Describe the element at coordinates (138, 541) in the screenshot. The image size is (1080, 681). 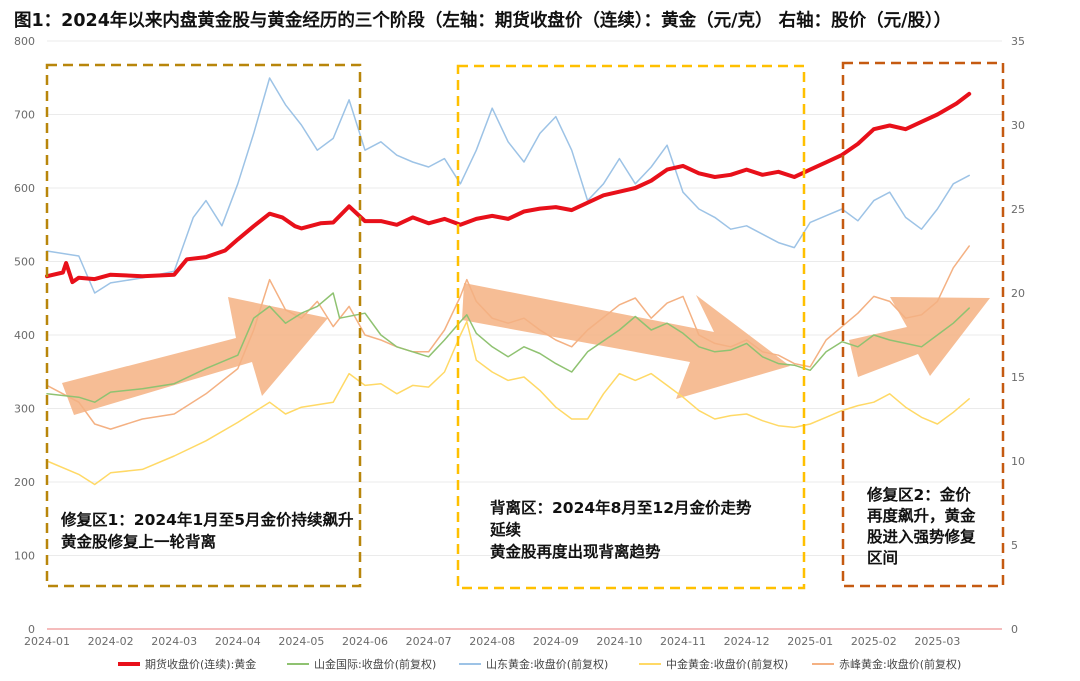
I see `zone-1-note-line: 黄金股修复上一轮背离` at that location.